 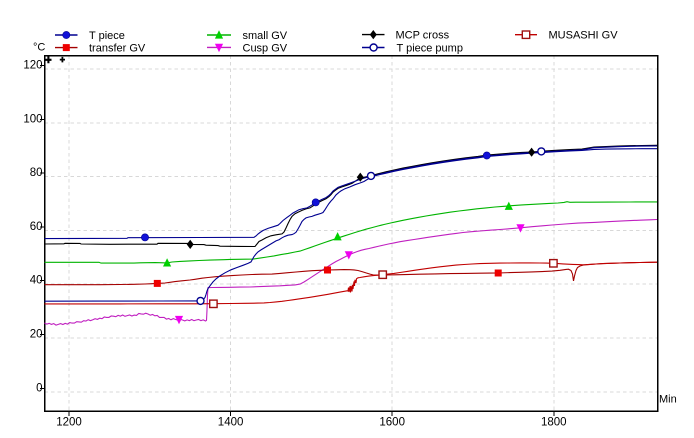 What do you see at coordinates (69, 423) in the screenshot?
I see `svg-text: 1200` at bounding box center [69, 423].